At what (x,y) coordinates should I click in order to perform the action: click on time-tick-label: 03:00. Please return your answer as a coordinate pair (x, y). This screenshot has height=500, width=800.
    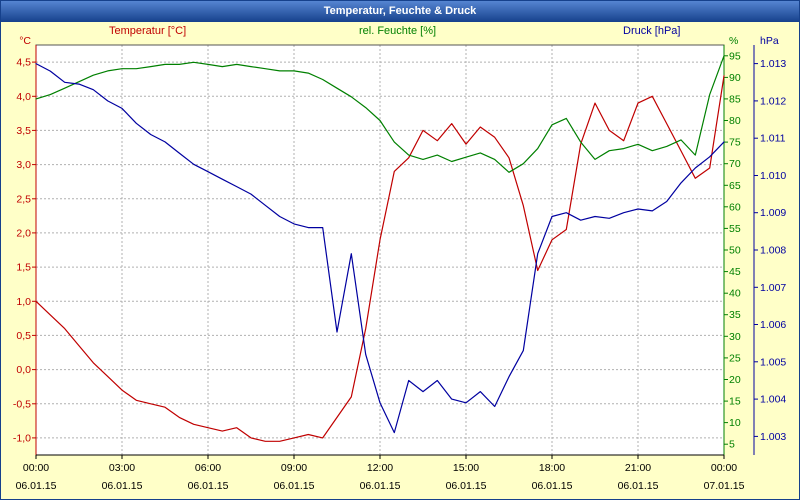
    Looking at the image, I should click on (122, 468).